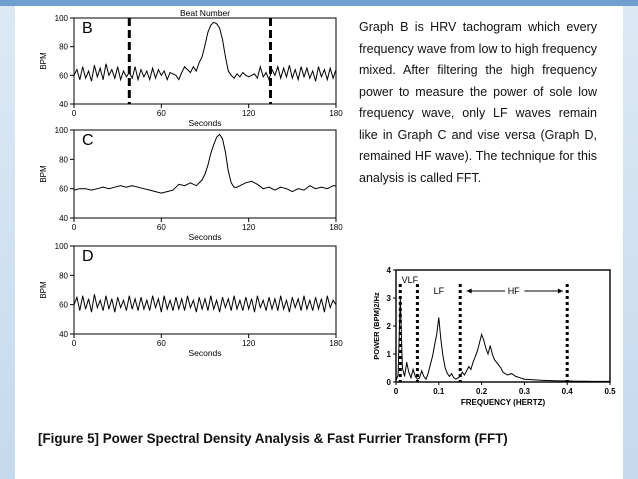 This screenshot has height=479, width=638. I want to click on y-tick-label: 40, so click(63, 104).